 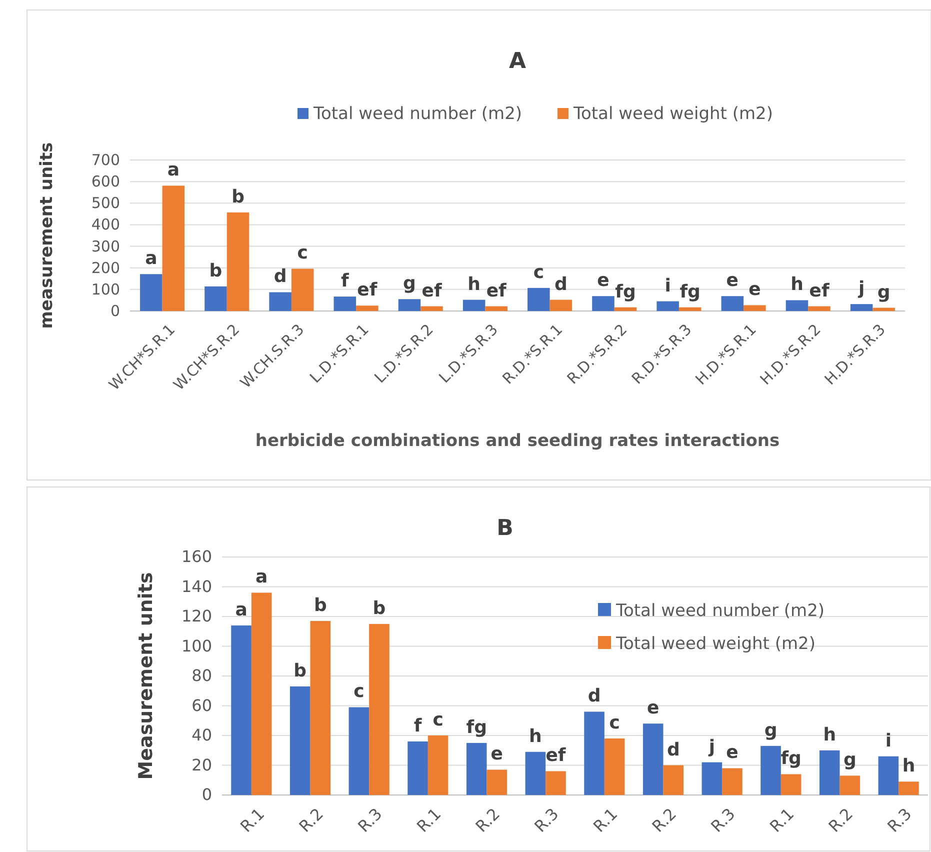 I want to click on y-tick-label: 120, so click(x=196, y=616).